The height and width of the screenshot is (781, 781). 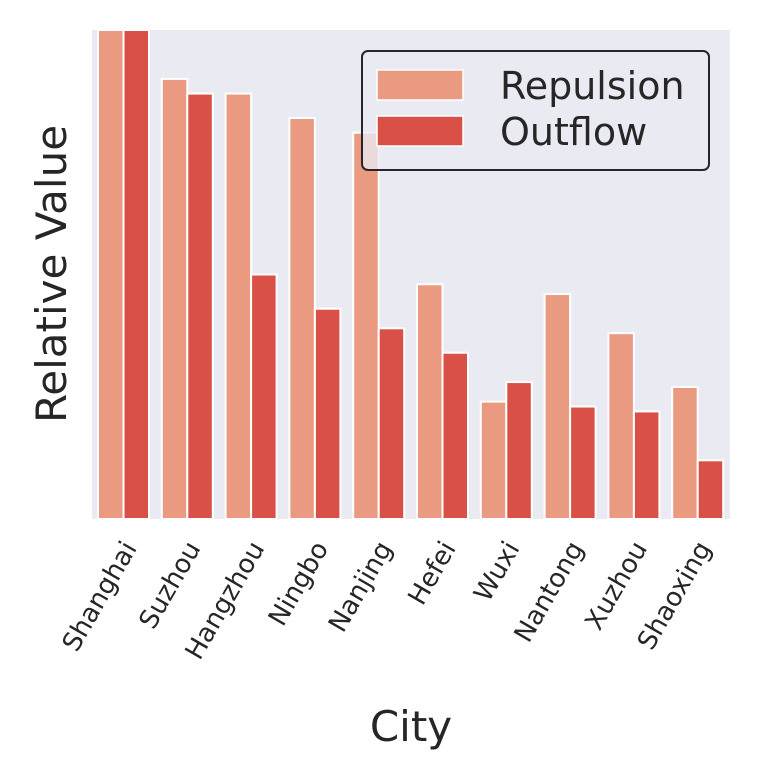 I want to click on bar-repulsion-ningbo, so click(x=302, y=319).